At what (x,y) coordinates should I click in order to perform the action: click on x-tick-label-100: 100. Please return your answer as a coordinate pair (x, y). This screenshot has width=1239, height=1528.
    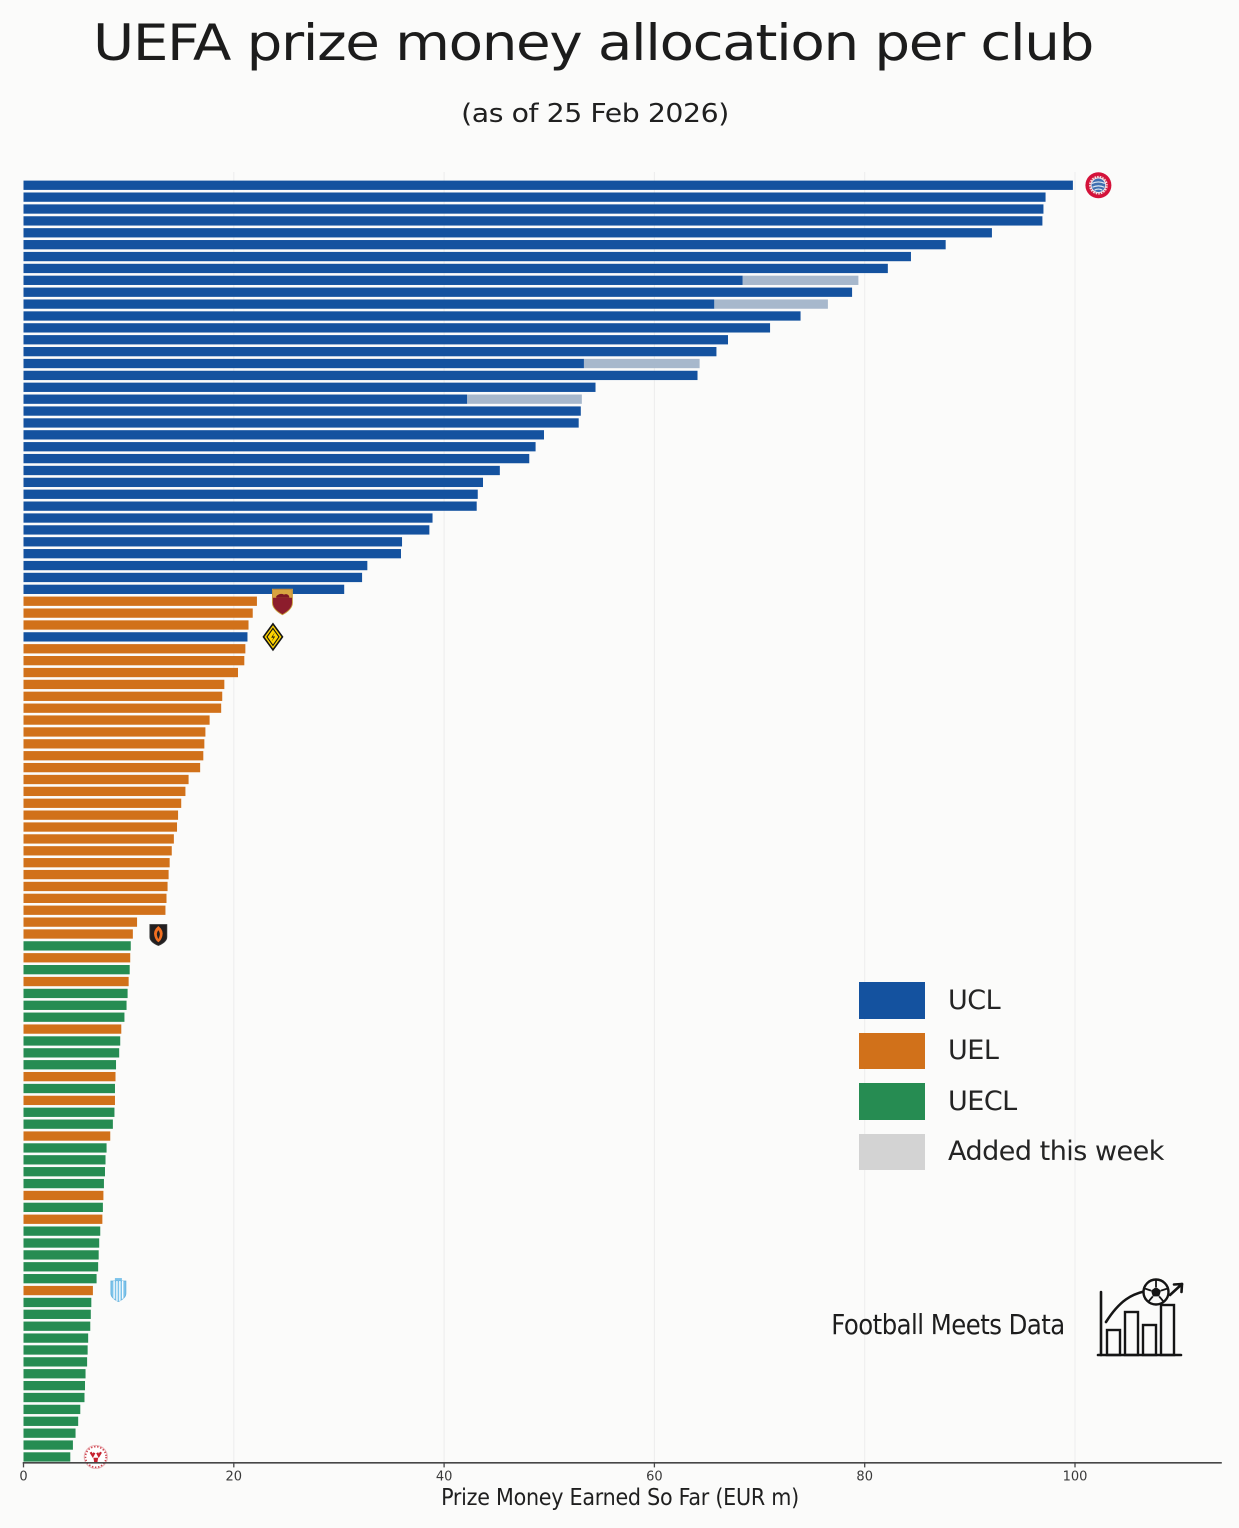
    Looking at the image, I should click on (1075, 1476).